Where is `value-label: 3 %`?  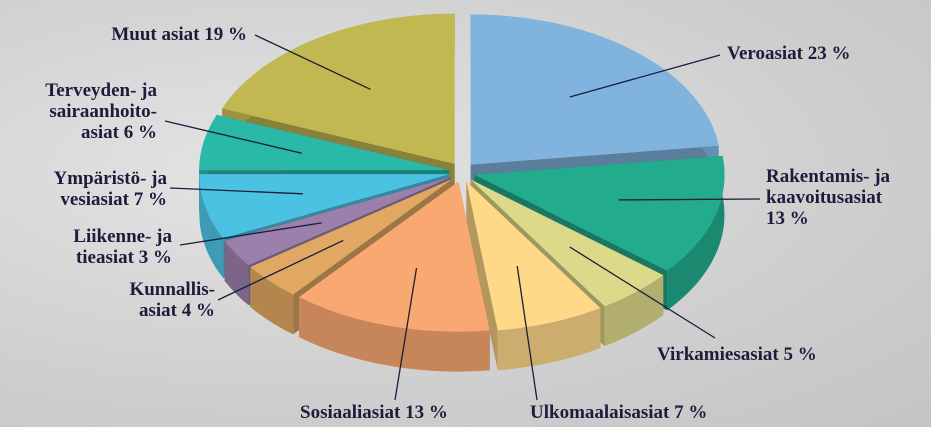
value-label: 3 % is located at coordinates (155, 257).